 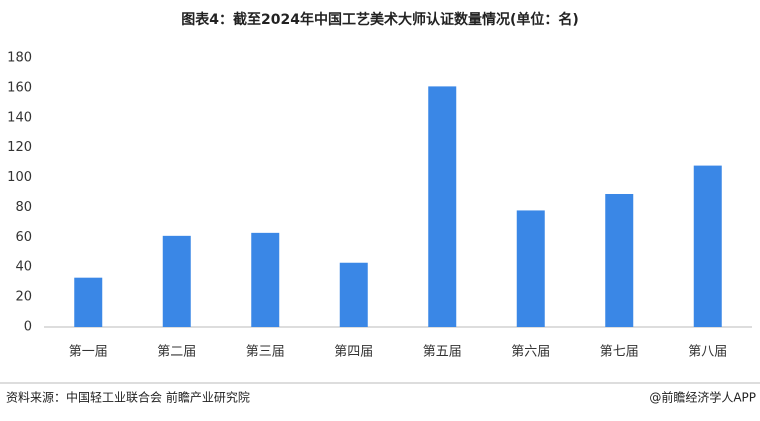 I want to click on x-tick-label: 第七届, so click(x=619, y=352).